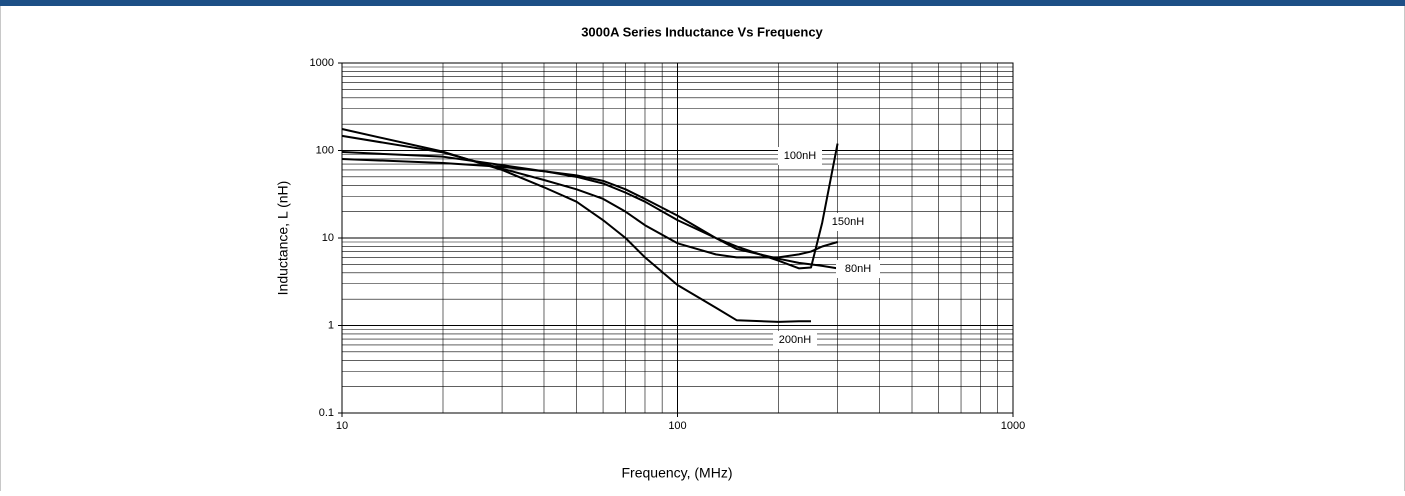 The image size is (1405, 496). Describe the element at coordinates (331, 325) in the screenshot. I see `y-tick-label: 1` at that location.